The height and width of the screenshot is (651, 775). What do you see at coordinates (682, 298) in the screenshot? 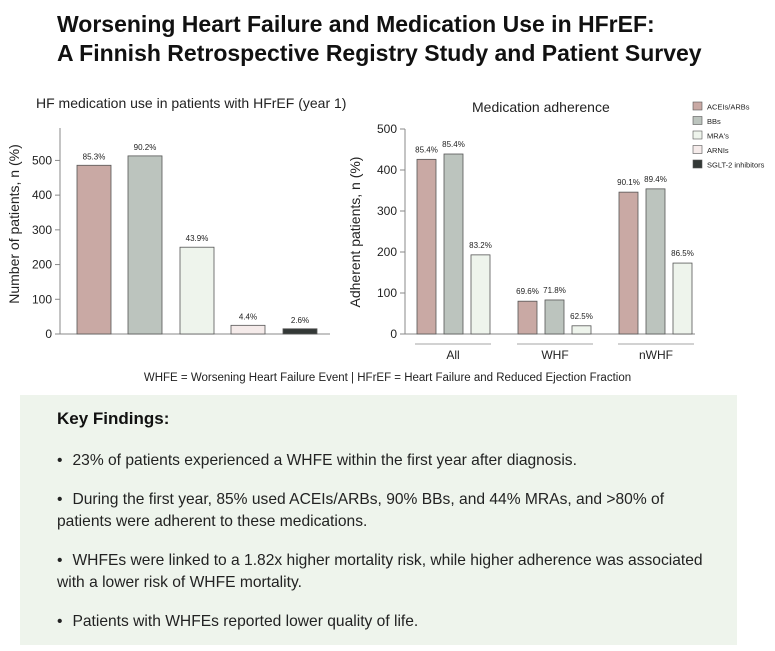
I see `bar-nwhf-mra-s` at bounding box center [682, 298].